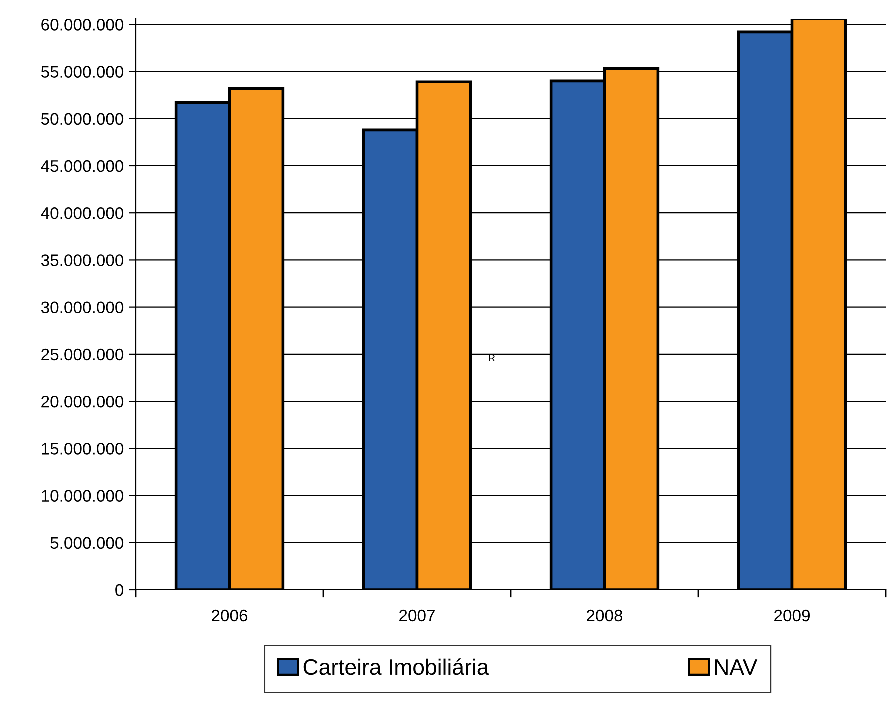 This screenshot has width=887, height=704. Describe the element at coordinates (83, 496) in the screenshot. I see `y-tick-label: 10.000.000` at that location.